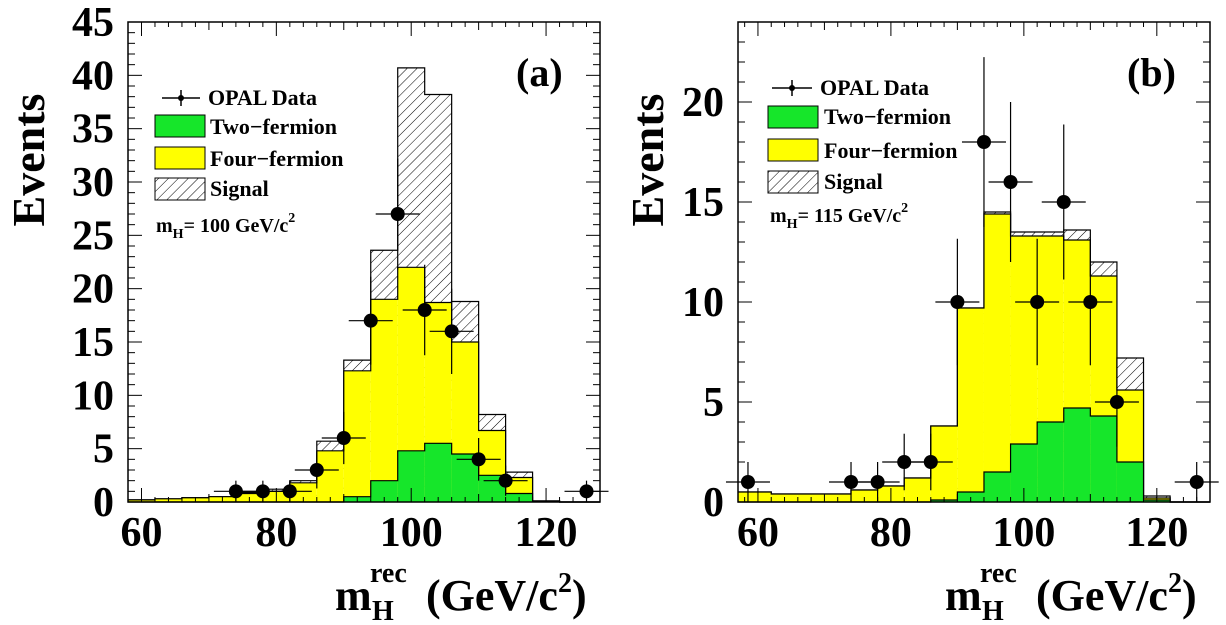  Describe the element at coordinates (839, 216) in the screenshot. I see `legend-mass-hypothesis: mH= 115 GeV/c2` at that location.